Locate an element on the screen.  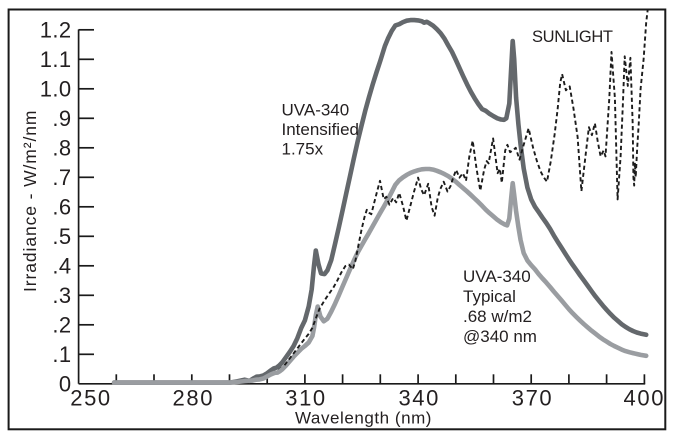
svg-text: Intensified is located at coordinates (321, 129).